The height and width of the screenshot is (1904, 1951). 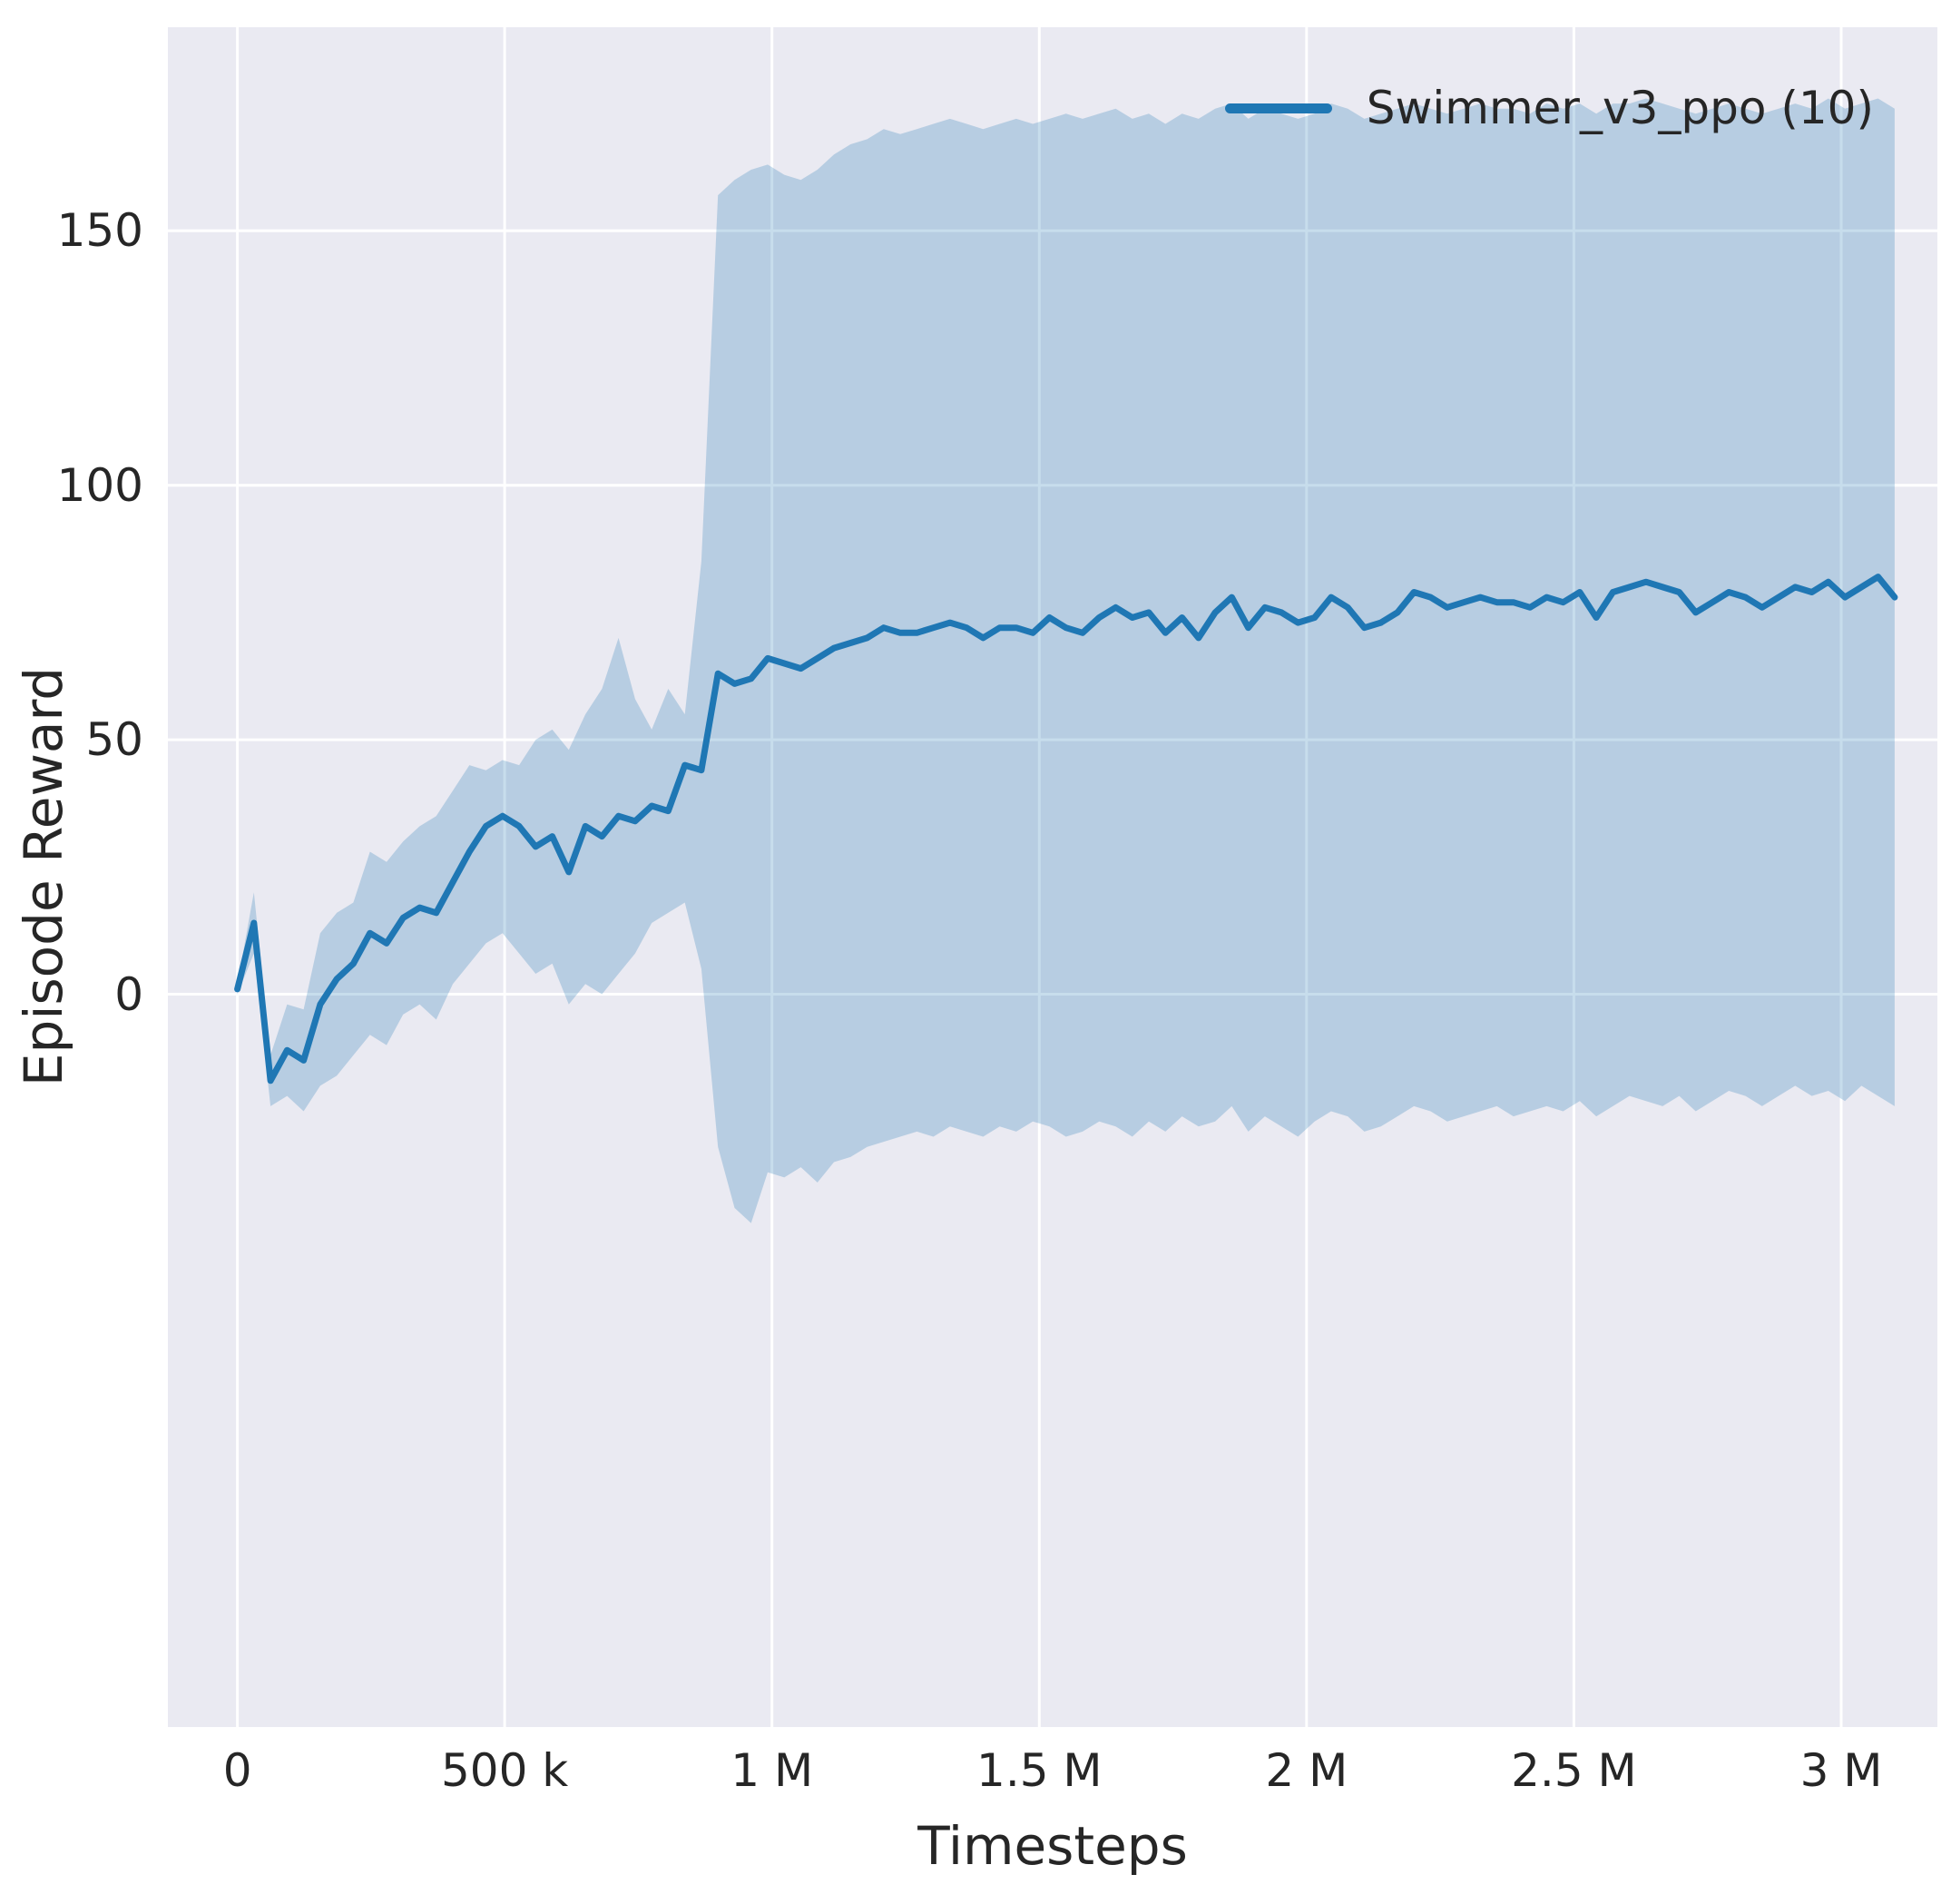 What do you see at coordinates (1040, 1771) in the screenshot?
I see `x-tick-label: 1.5 M` at bounding box center [1040, 1771].